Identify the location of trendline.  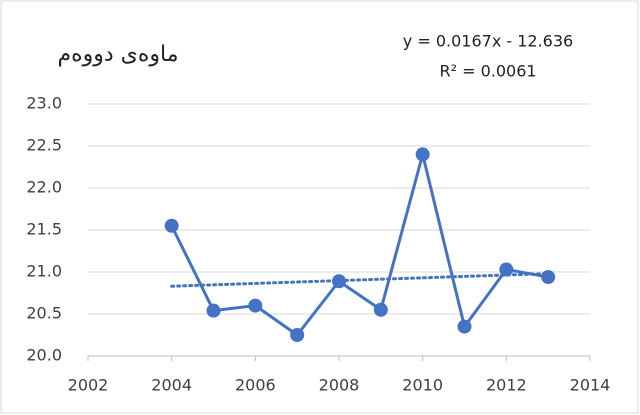
(360, 280).